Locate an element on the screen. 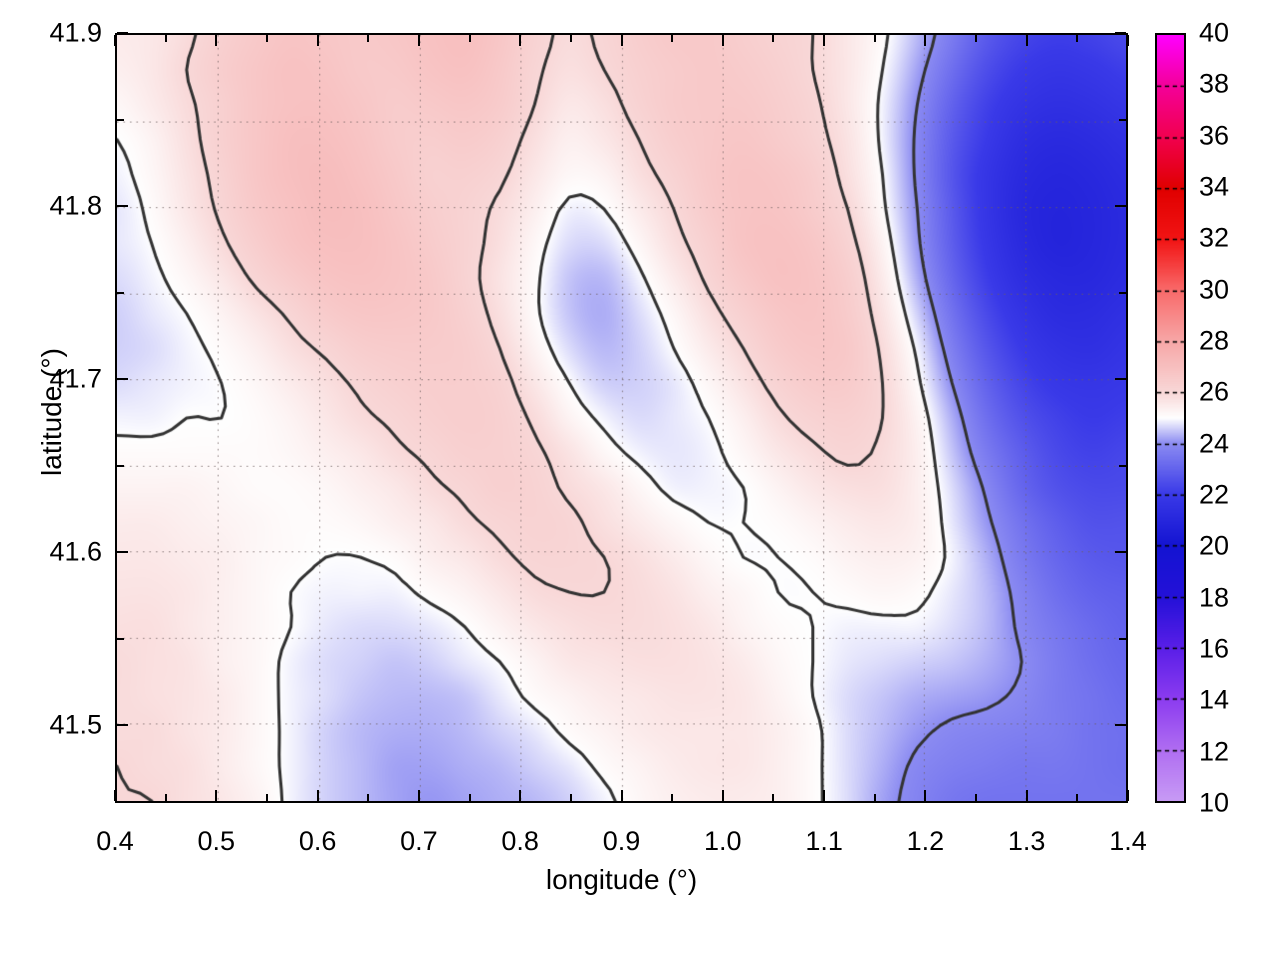 The width and height of the screenshot is (1280, 960). colorbar-gradient is located at coordinates (1170, 418).